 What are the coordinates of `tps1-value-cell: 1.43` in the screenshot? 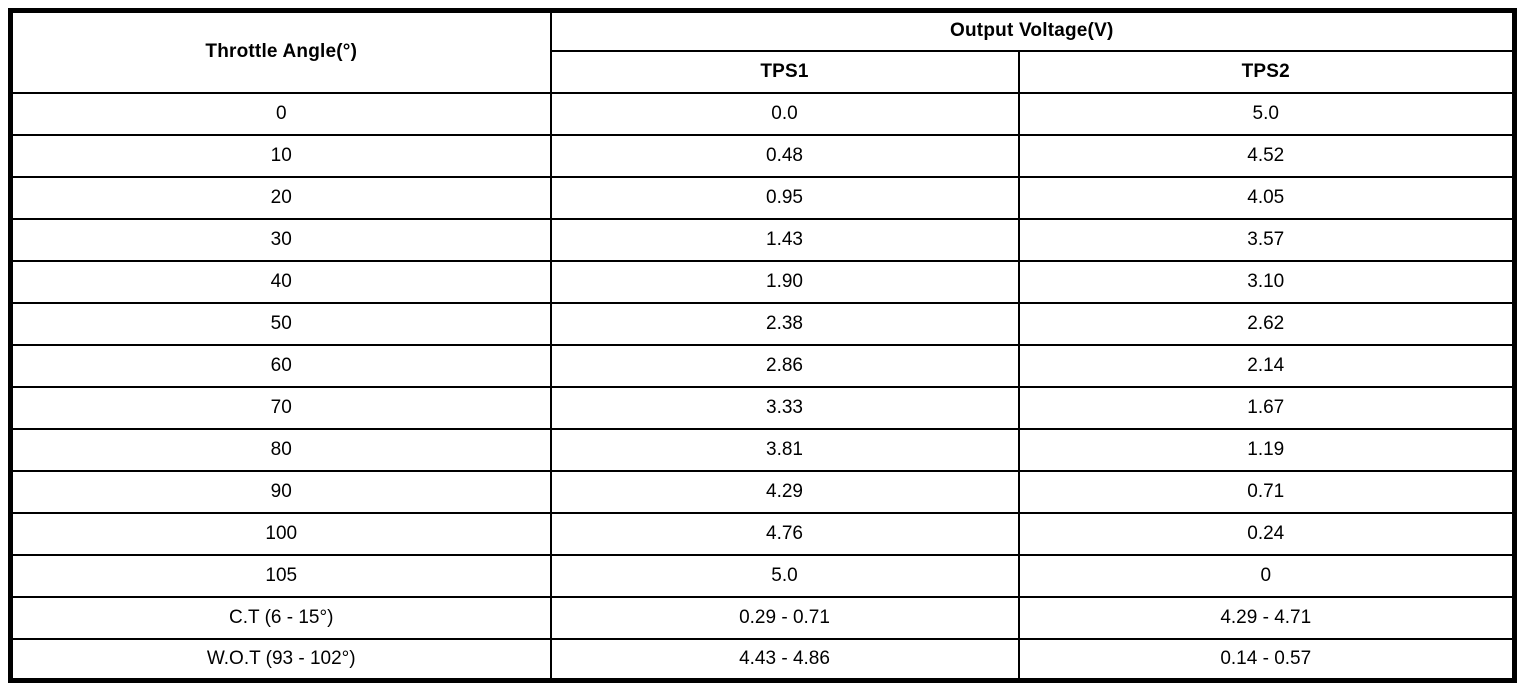 It's located at (784, 239).